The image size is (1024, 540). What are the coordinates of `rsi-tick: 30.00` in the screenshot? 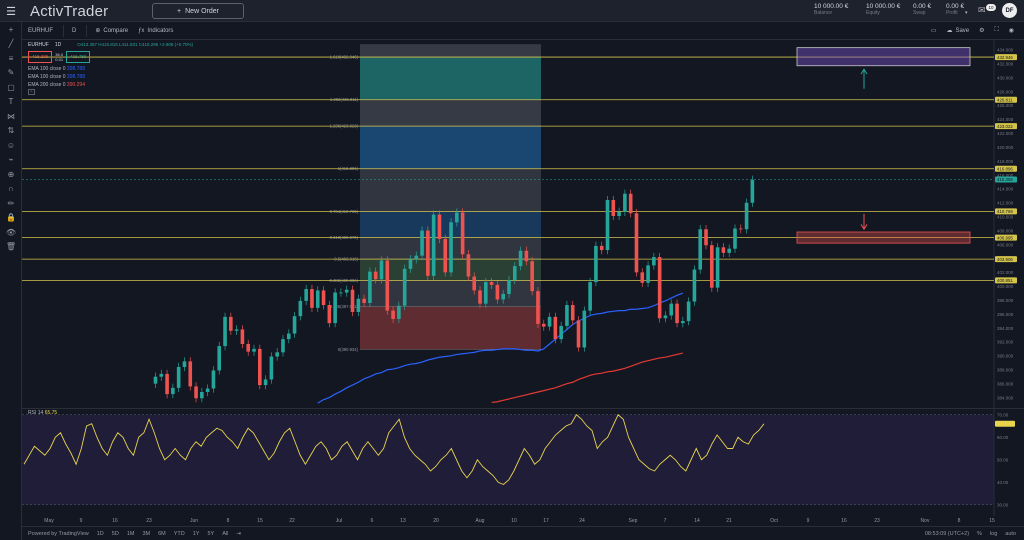 It's located at (1003, 505).